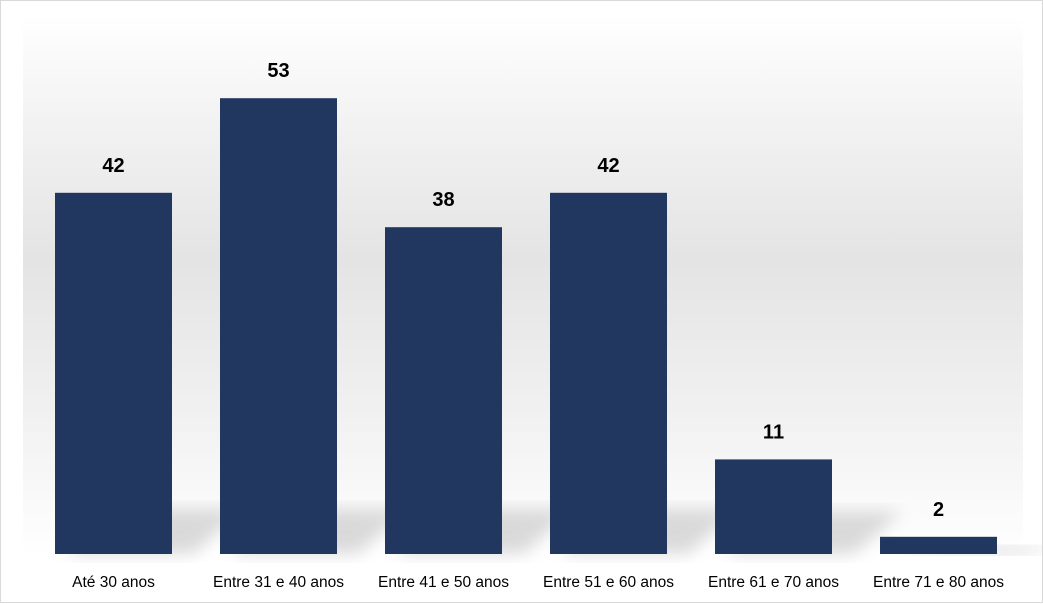 The width and height of the screenshot is (1043, 604). Describe the element at coordinates (938, 582) in the screenshot. I see `x-tick-label: Entre 71 e 80 anos` at that location.